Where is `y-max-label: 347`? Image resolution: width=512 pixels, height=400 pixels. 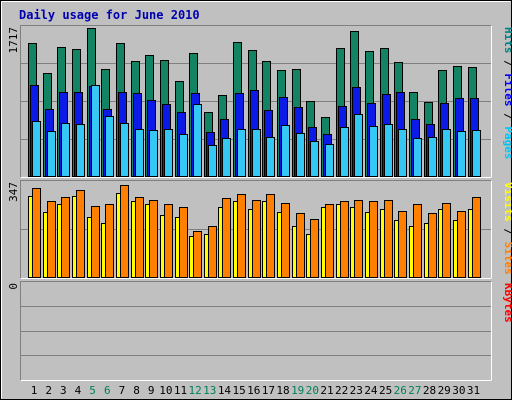
y-max-label: 347 is located at coordinates (13, 192).